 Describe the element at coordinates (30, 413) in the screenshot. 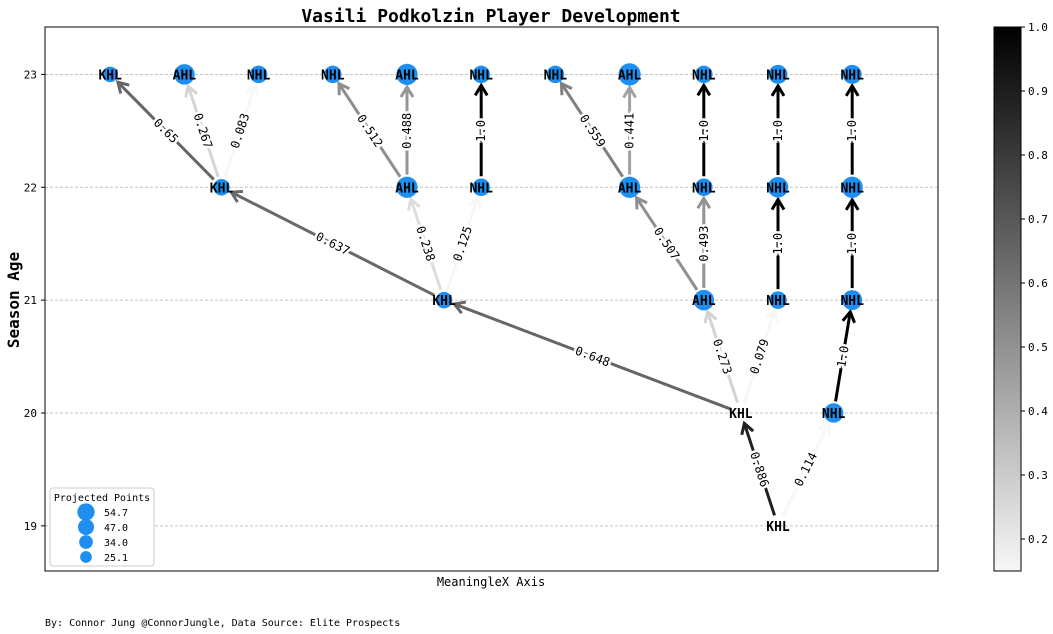

I see `y-tick-label: 20` at that location.